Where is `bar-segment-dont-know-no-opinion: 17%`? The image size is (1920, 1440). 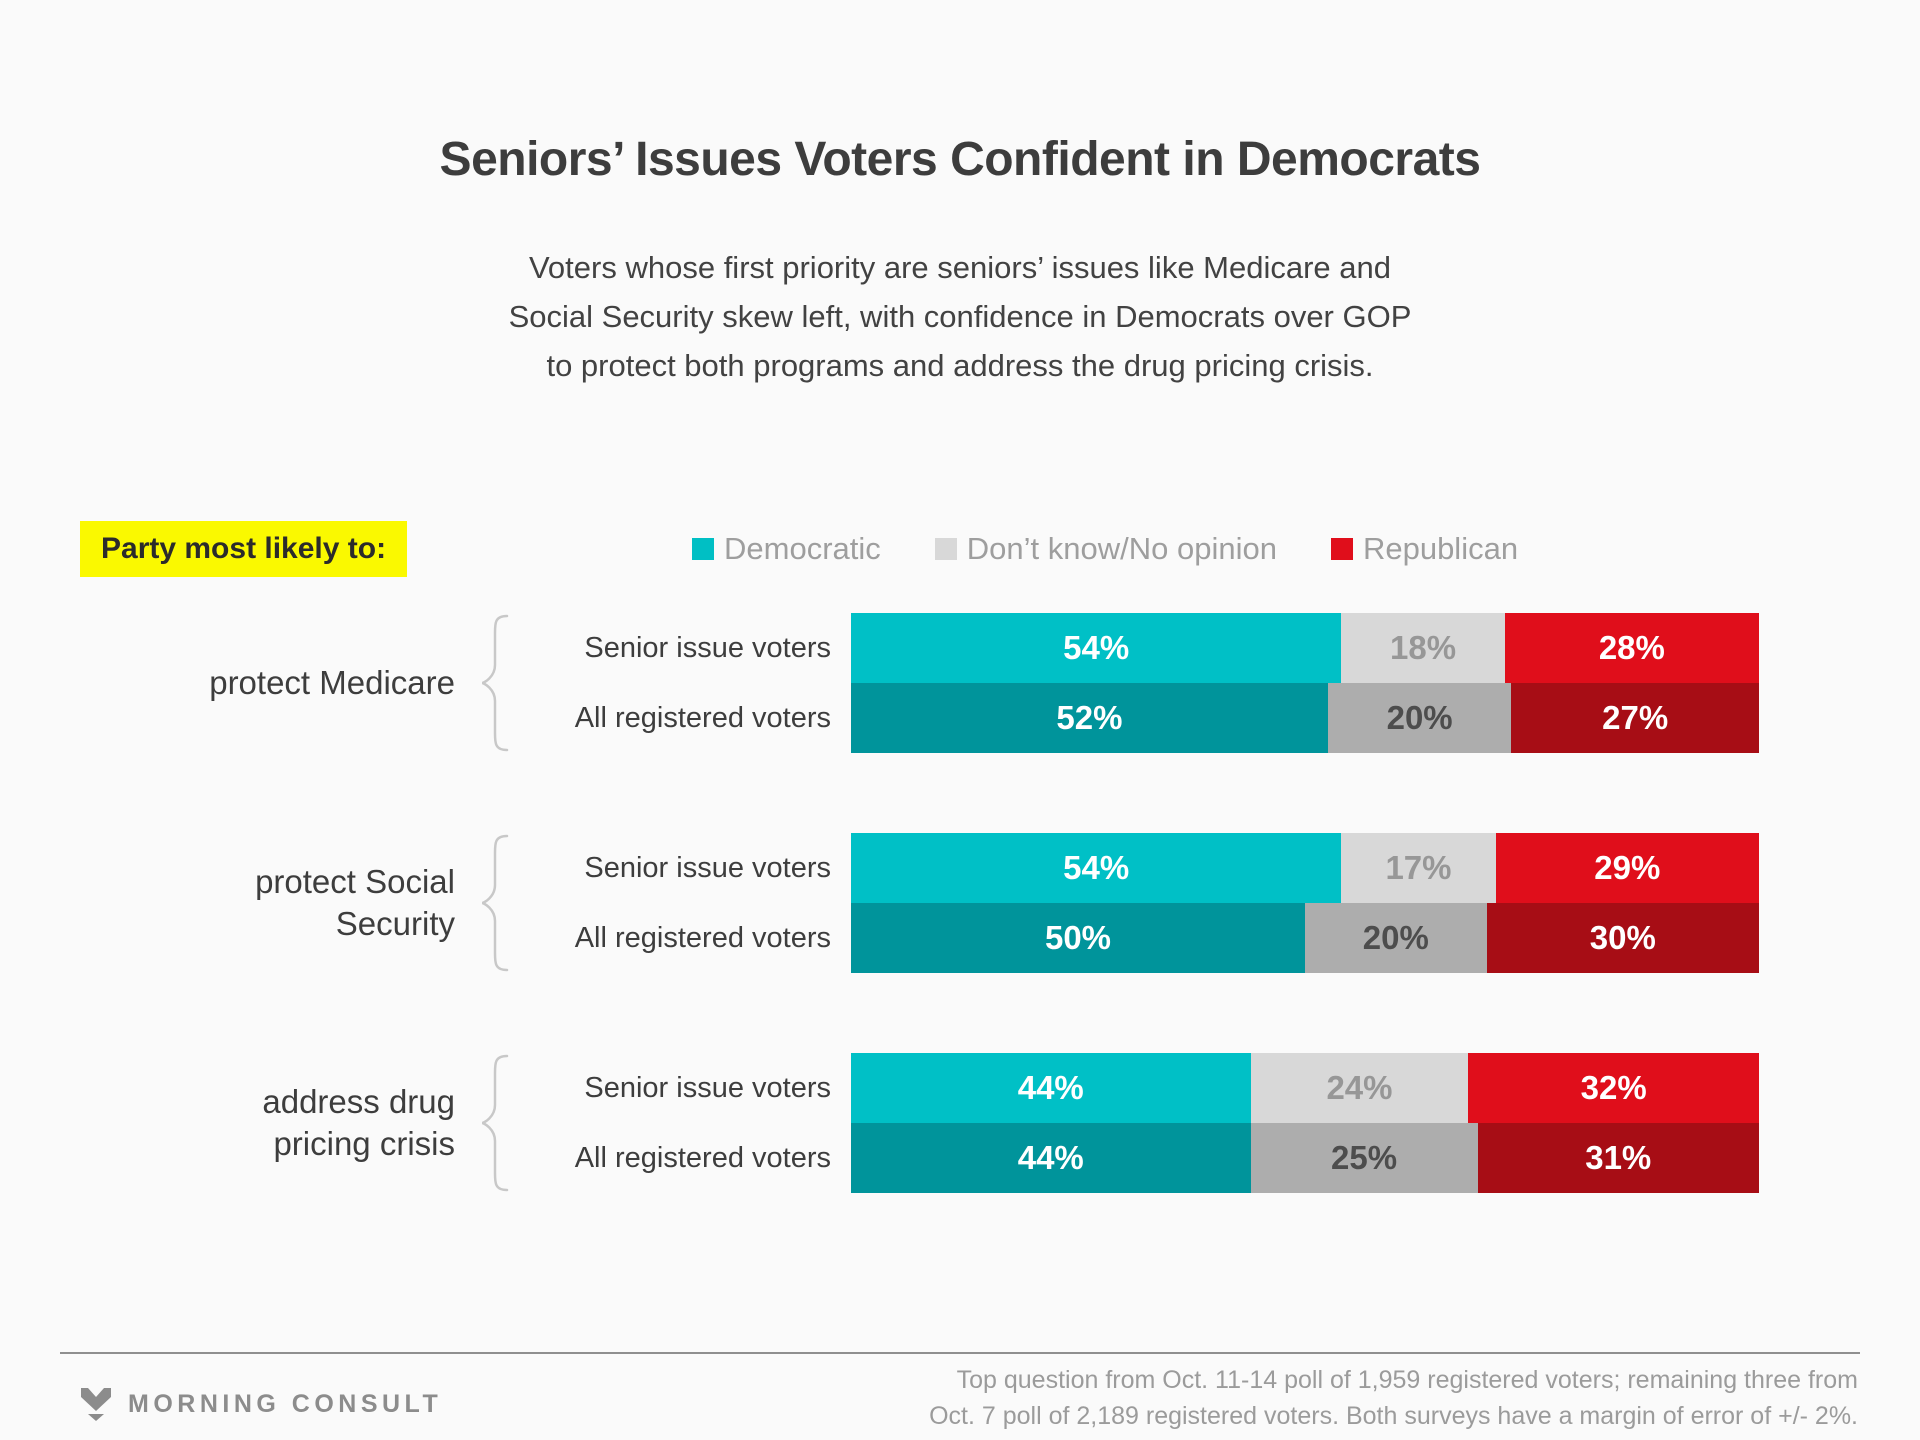 bar-segment-dont-know-no-opinion: 17% is located at coordinates (1418, 868).